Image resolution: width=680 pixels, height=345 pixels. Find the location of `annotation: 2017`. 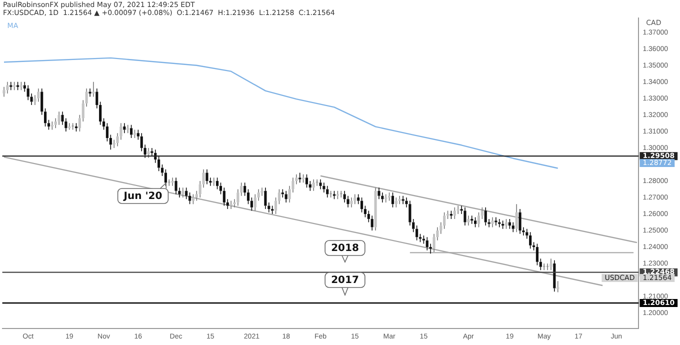

annotation: 2017 is located at coordinates (345, 280).